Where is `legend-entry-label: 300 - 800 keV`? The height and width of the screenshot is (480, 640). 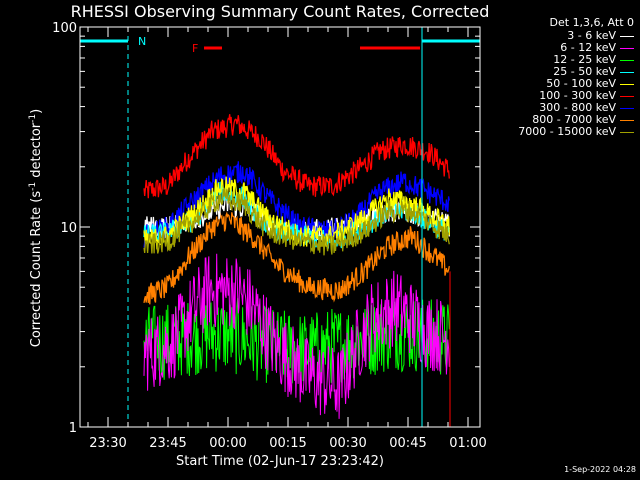
legend-entry-label: 300 - 800 keV is located at coordinates (577, 107).